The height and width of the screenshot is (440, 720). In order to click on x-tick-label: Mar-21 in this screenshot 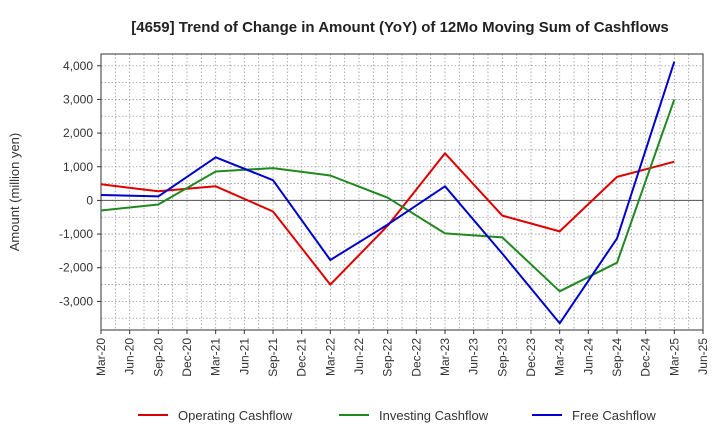, I will do `click(216, 357)`.